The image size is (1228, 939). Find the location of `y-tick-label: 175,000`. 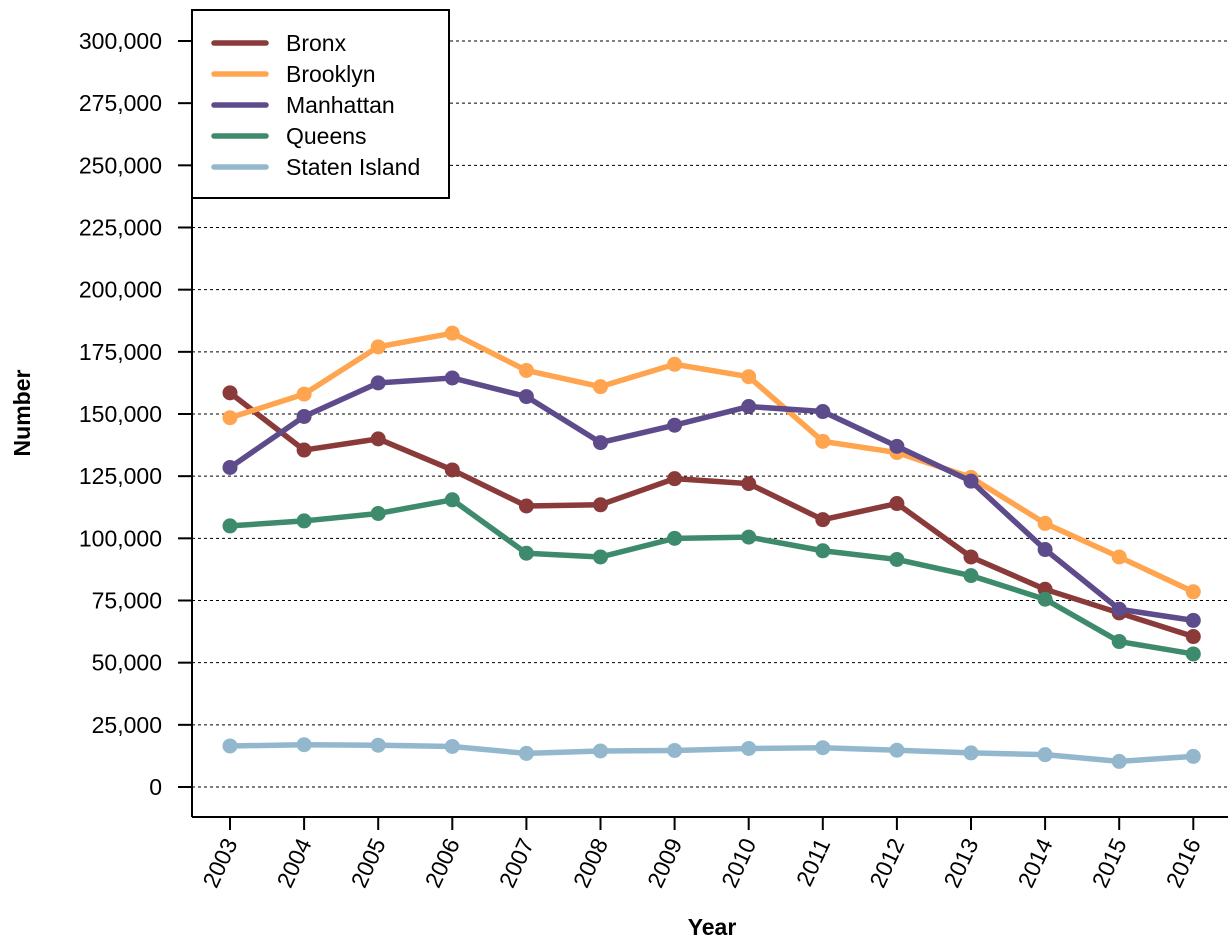

y-tick-label: 175,000 is located at coordinates (120, 352).